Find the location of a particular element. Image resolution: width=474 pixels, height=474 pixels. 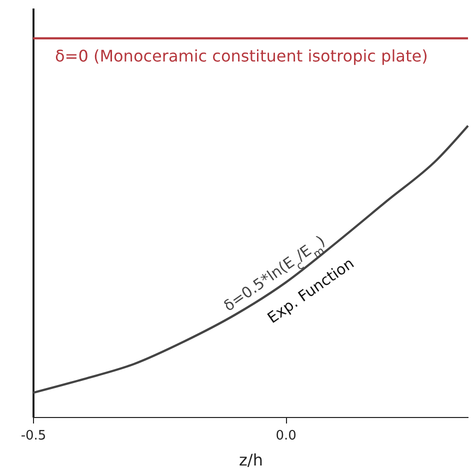

x-tick-label: -0.5 is located at coordinates (33, 436).